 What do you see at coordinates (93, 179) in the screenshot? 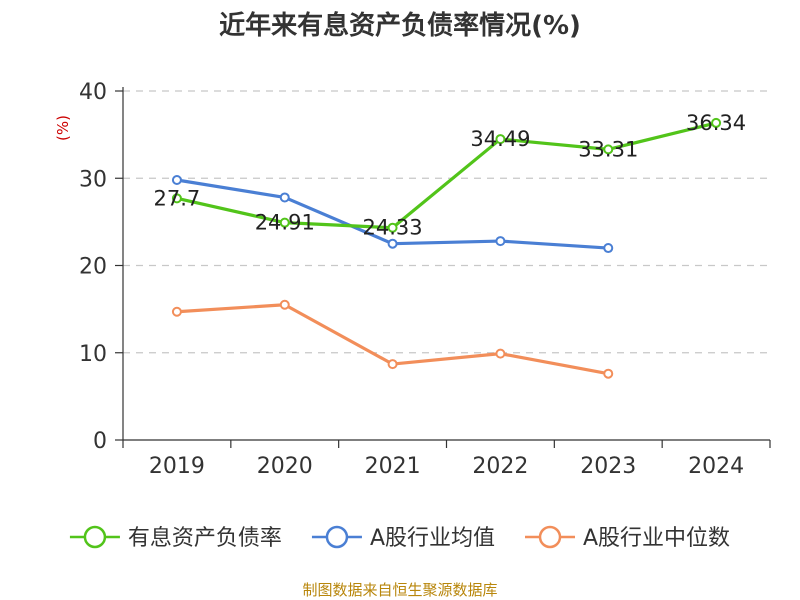
I see `y-tick-label: 30` at bounding box center [93, 179].